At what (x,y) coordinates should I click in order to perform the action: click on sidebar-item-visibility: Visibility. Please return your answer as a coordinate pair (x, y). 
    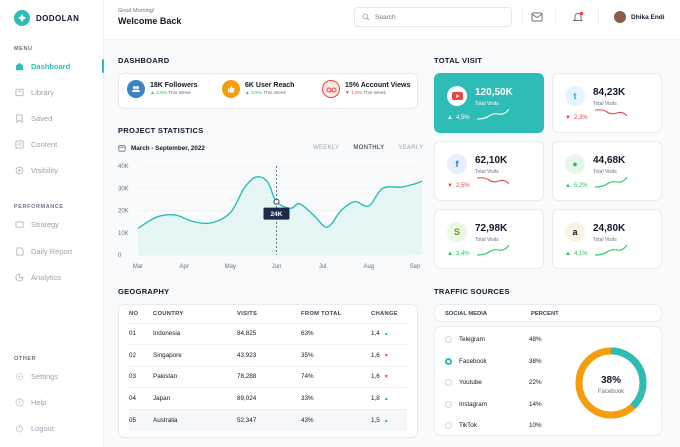
    Looking at the image, I should click on (59, 170).